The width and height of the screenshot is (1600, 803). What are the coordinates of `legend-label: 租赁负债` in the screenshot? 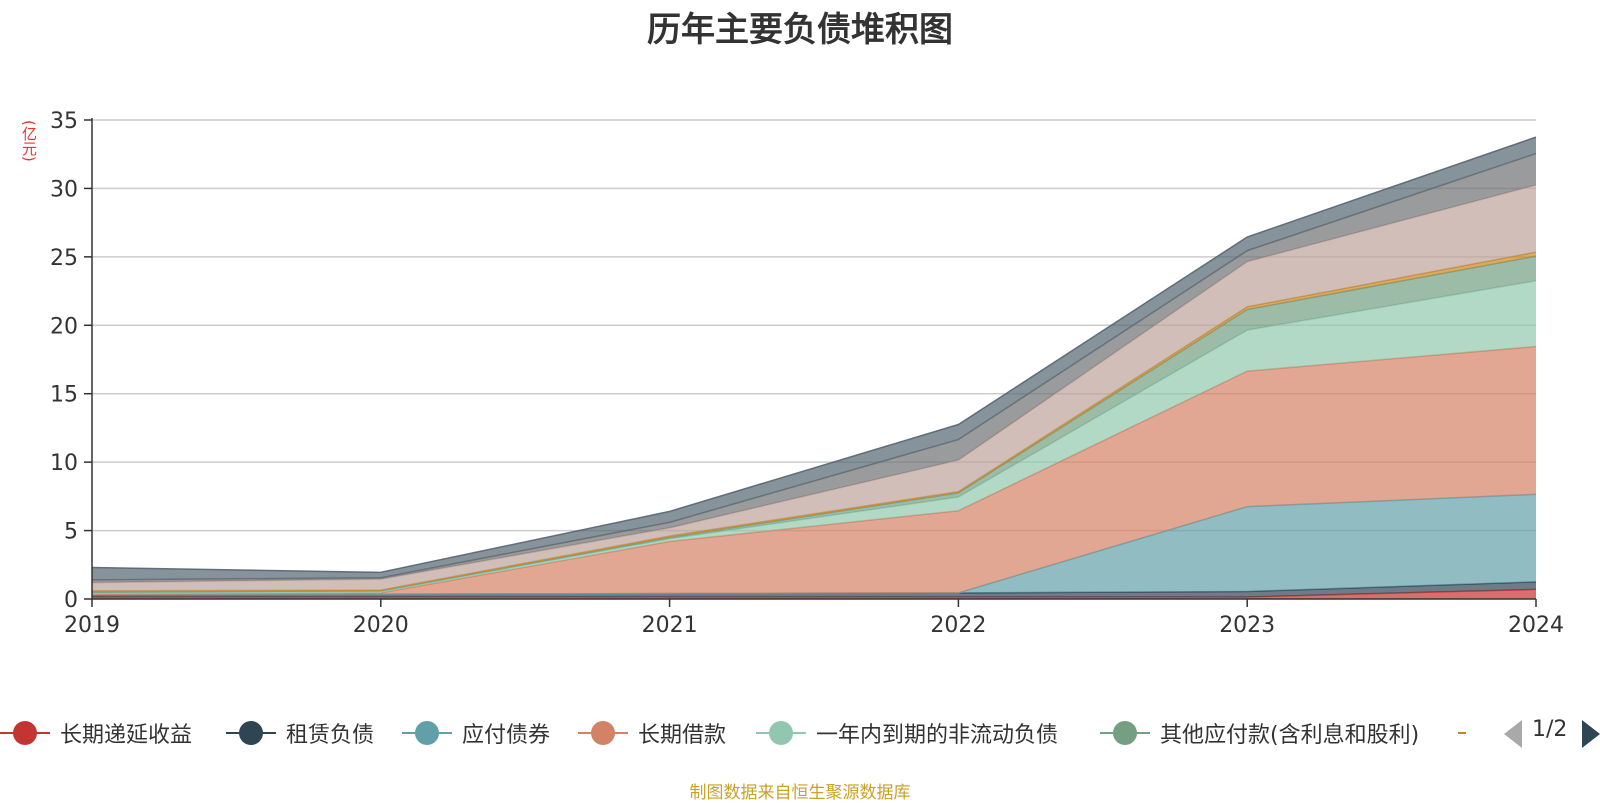 It's located at (330, 735).